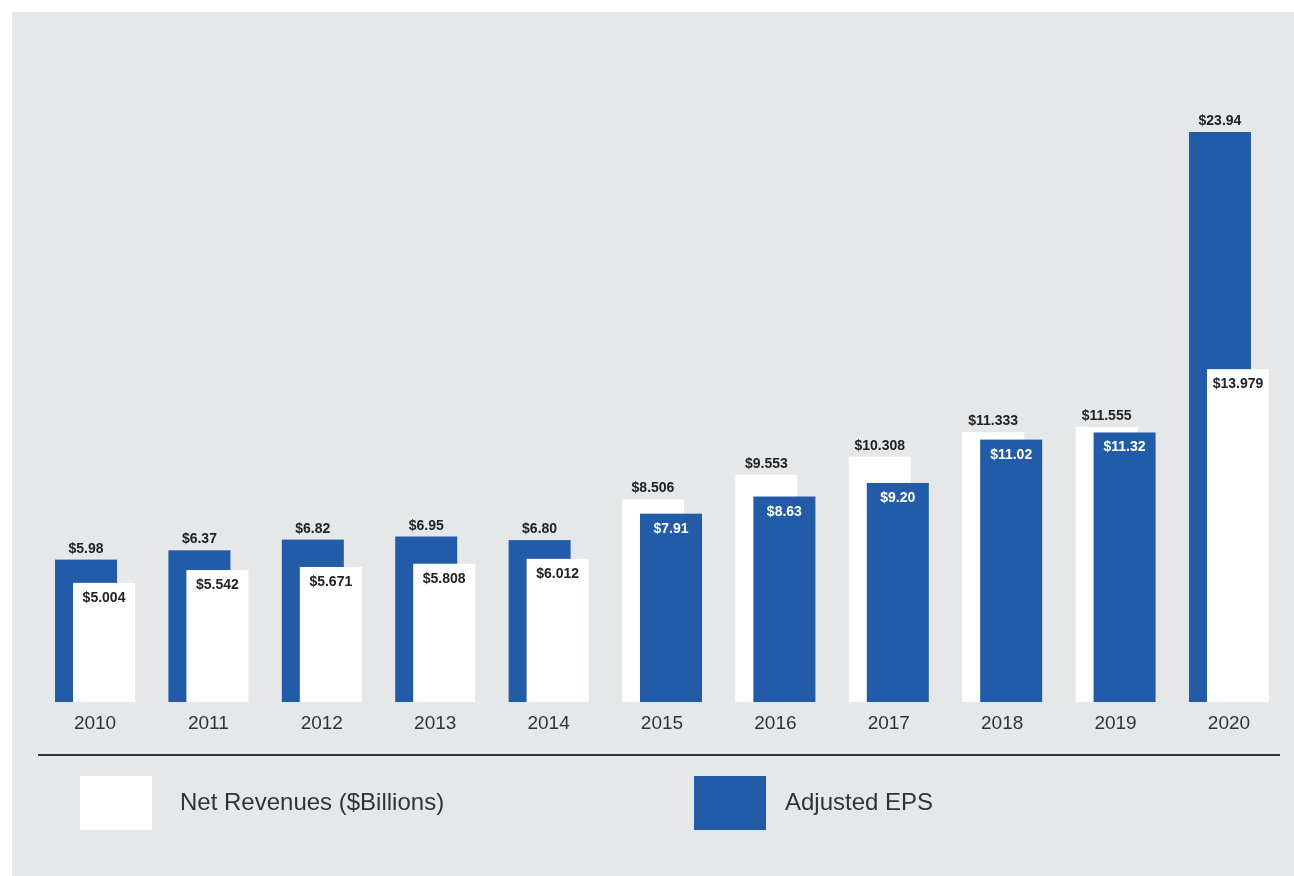 The width and height of the screenshot is (1294, 876). Describe the element at coordinates (321, 722) in the screenshot. I see `x-tick-label: 2012` at that location.